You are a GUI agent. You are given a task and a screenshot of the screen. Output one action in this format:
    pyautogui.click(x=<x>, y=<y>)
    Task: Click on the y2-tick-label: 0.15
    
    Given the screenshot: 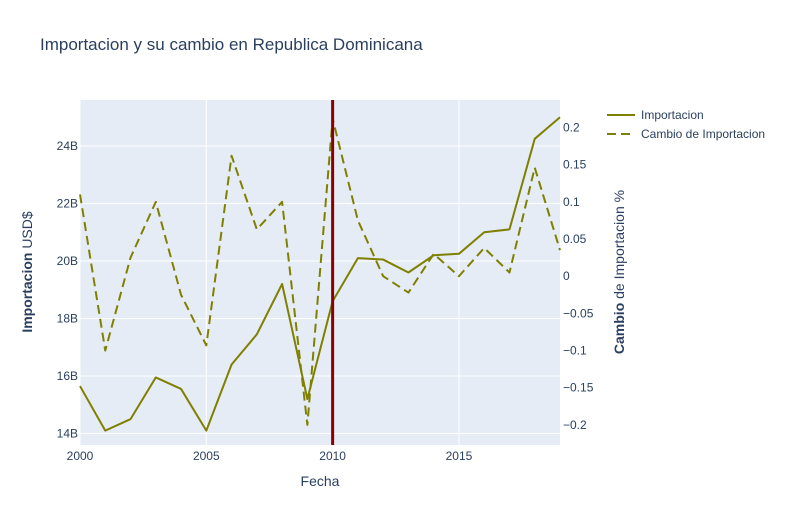 What is the action you would take?
    pyautogui.click(x=575, y=165)
    